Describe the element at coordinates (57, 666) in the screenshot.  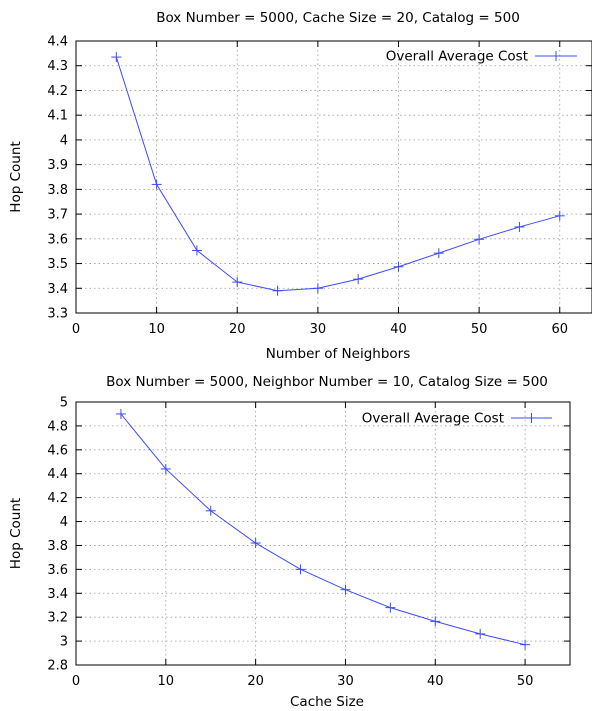
I see `y-tick-label: 2.8` at that location.